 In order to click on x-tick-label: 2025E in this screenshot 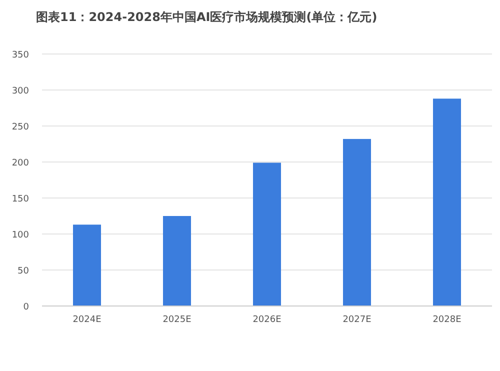, I will do `click(177, 320)`.